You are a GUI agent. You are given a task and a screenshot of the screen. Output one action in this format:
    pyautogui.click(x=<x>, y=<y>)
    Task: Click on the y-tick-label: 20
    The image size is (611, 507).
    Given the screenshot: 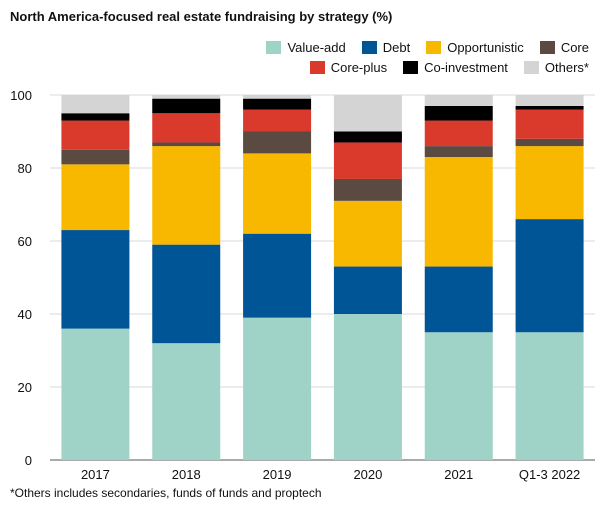 What is the action you would take?
    pyautogui.click(x=25, y=387)
    